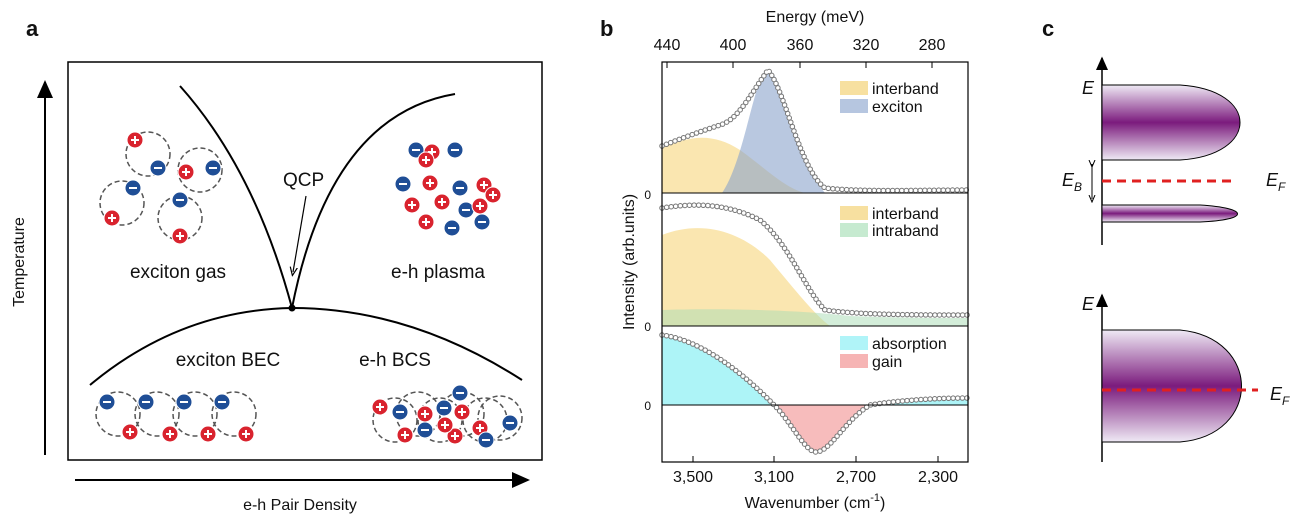  I want to click on panel-label: c, so click(1048, 28).